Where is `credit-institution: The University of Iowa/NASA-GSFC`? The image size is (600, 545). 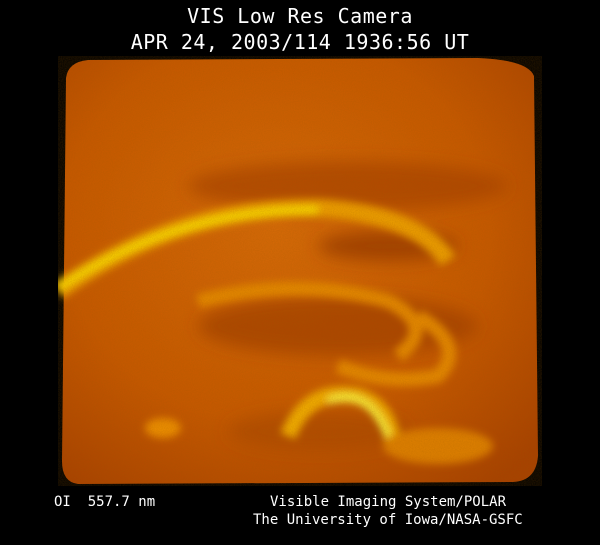 credit-institution: The University of Iowa/NASA-GSFC is located at coordinates (388, 520).